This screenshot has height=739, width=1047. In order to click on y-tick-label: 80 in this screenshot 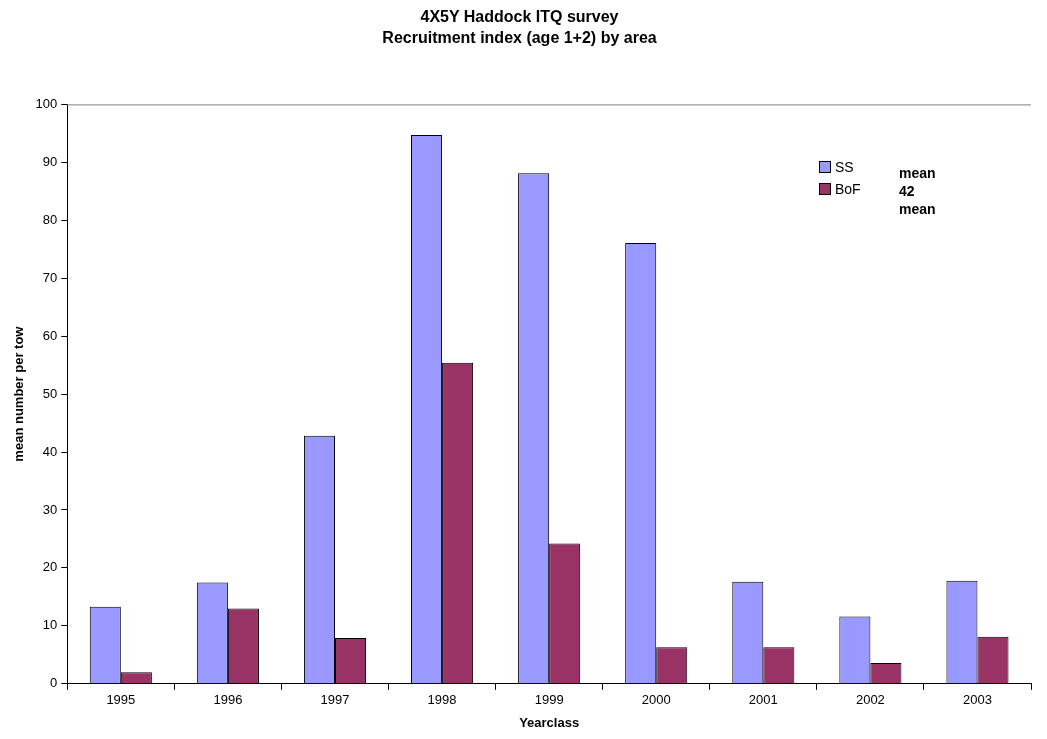, I will do `click(50, 219)`.